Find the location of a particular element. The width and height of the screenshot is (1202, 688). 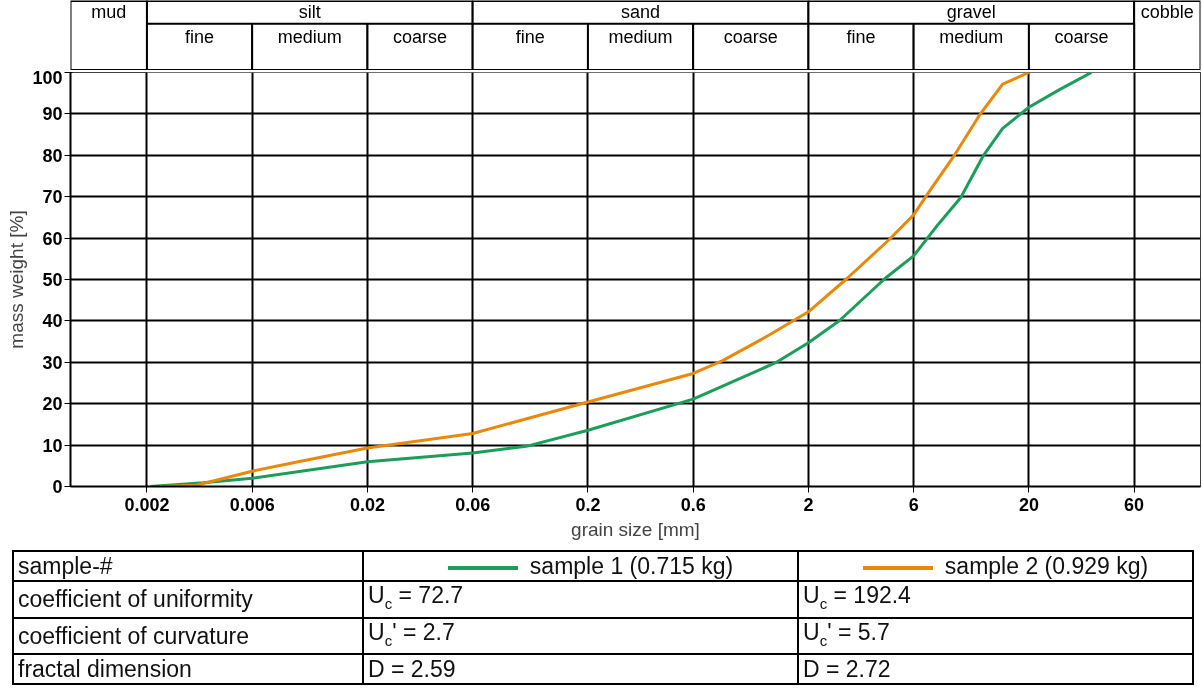

text: D = 2.72 is located at coordinates (995, 669).